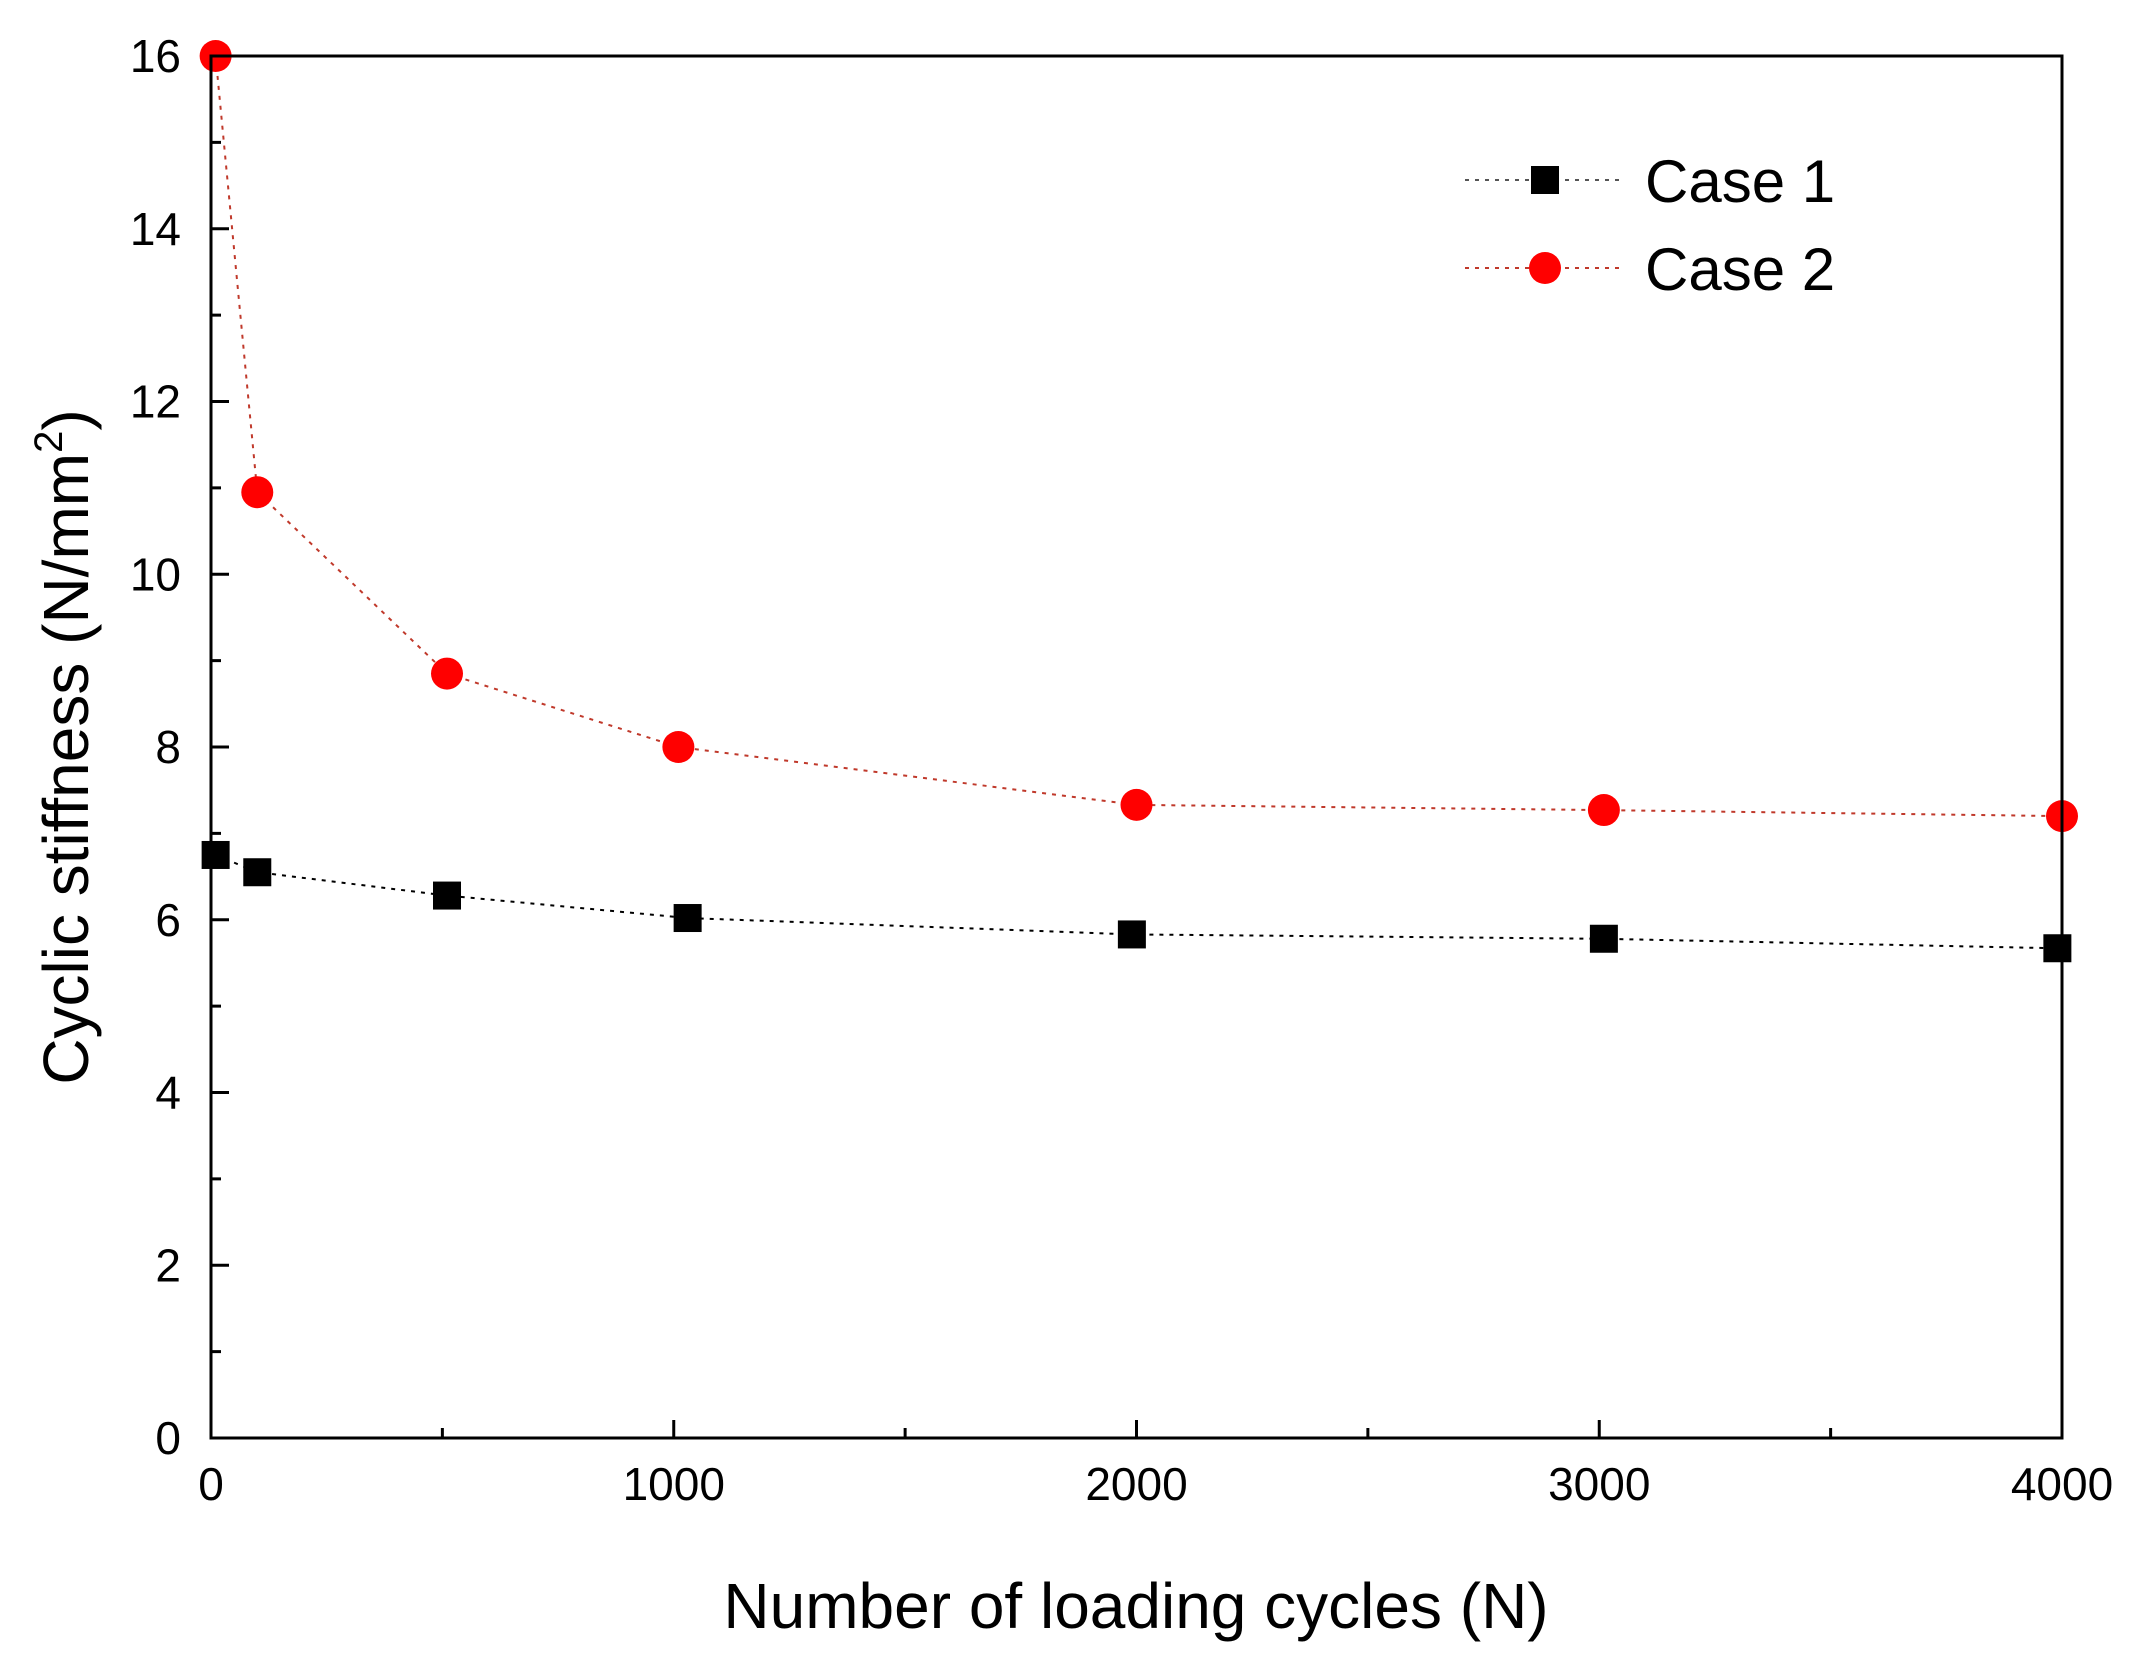  I want to click on y-tick-label-8: 8, so click(168, 747).